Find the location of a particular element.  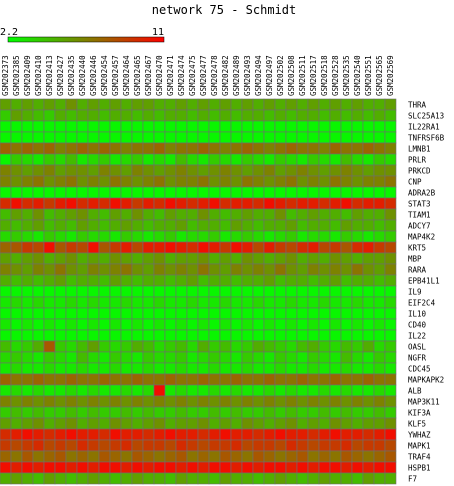

column-label: GSM202489 is located at coordinates (236, 75).